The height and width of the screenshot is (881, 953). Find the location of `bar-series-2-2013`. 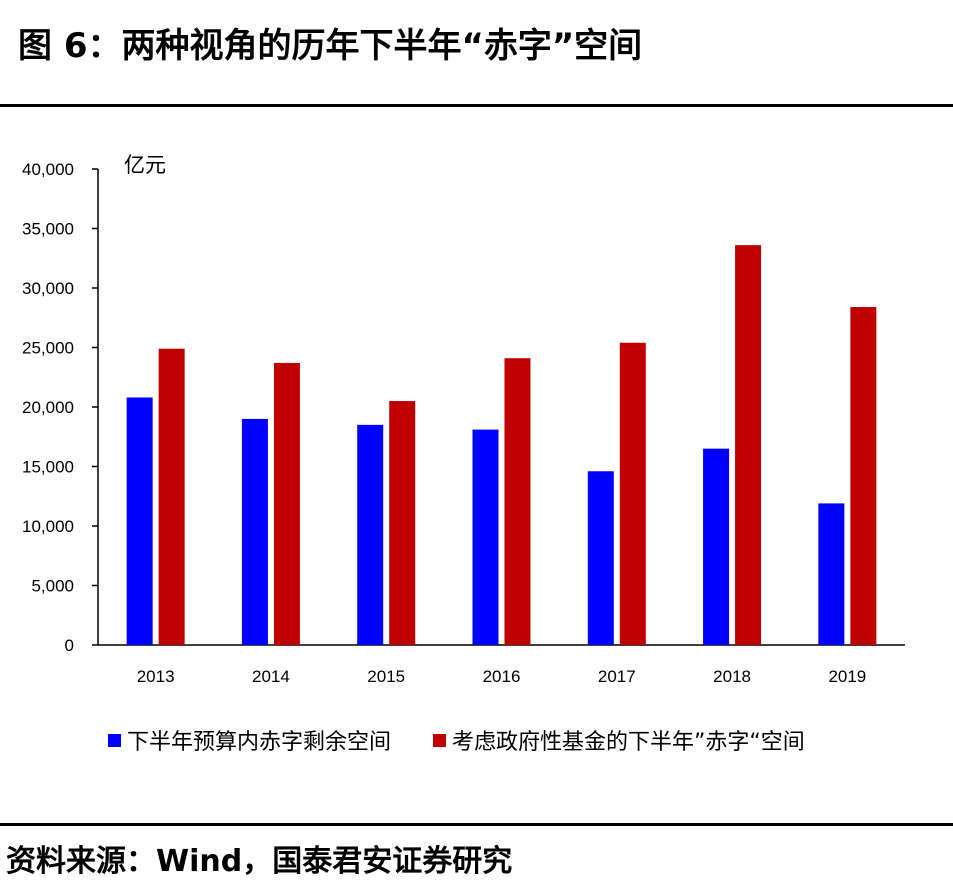

bar-series-2-2013 is located at coordinates (171, 496).